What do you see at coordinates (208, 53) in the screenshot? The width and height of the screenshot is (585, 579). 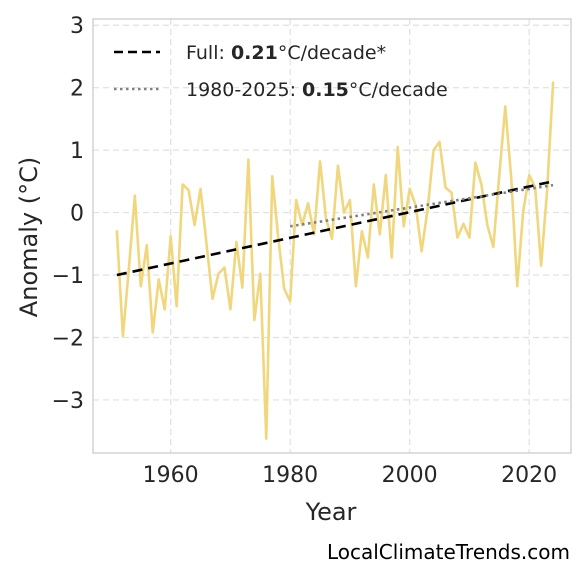 I see `legend-full-prefix: Full:` at bounding box center [208, 53].